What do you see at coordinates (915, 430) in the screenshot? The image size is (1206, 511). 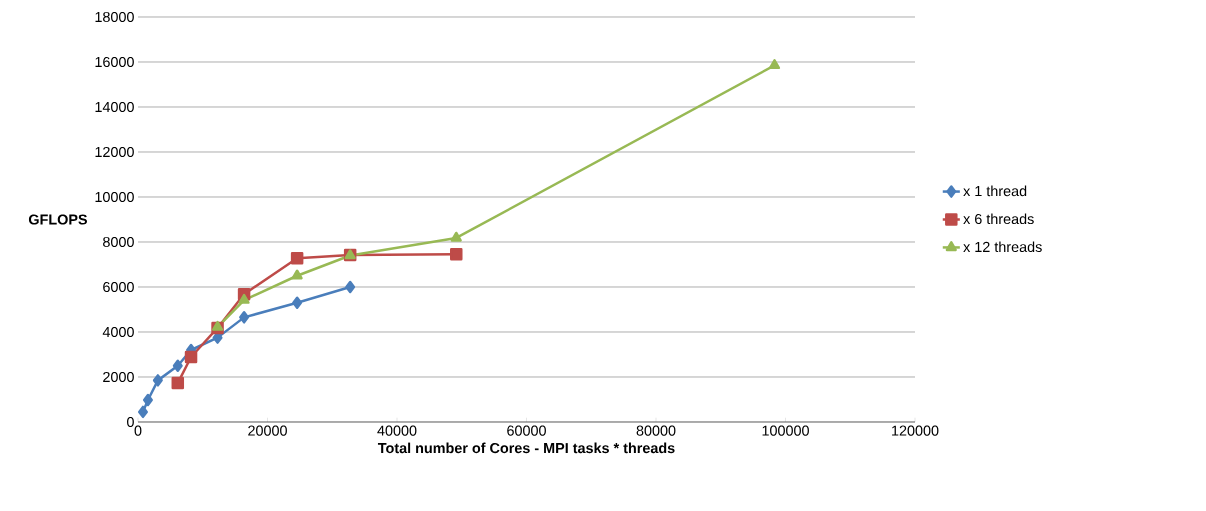 I see `x-tick-label: 120000` at bounding box center [915, 430].